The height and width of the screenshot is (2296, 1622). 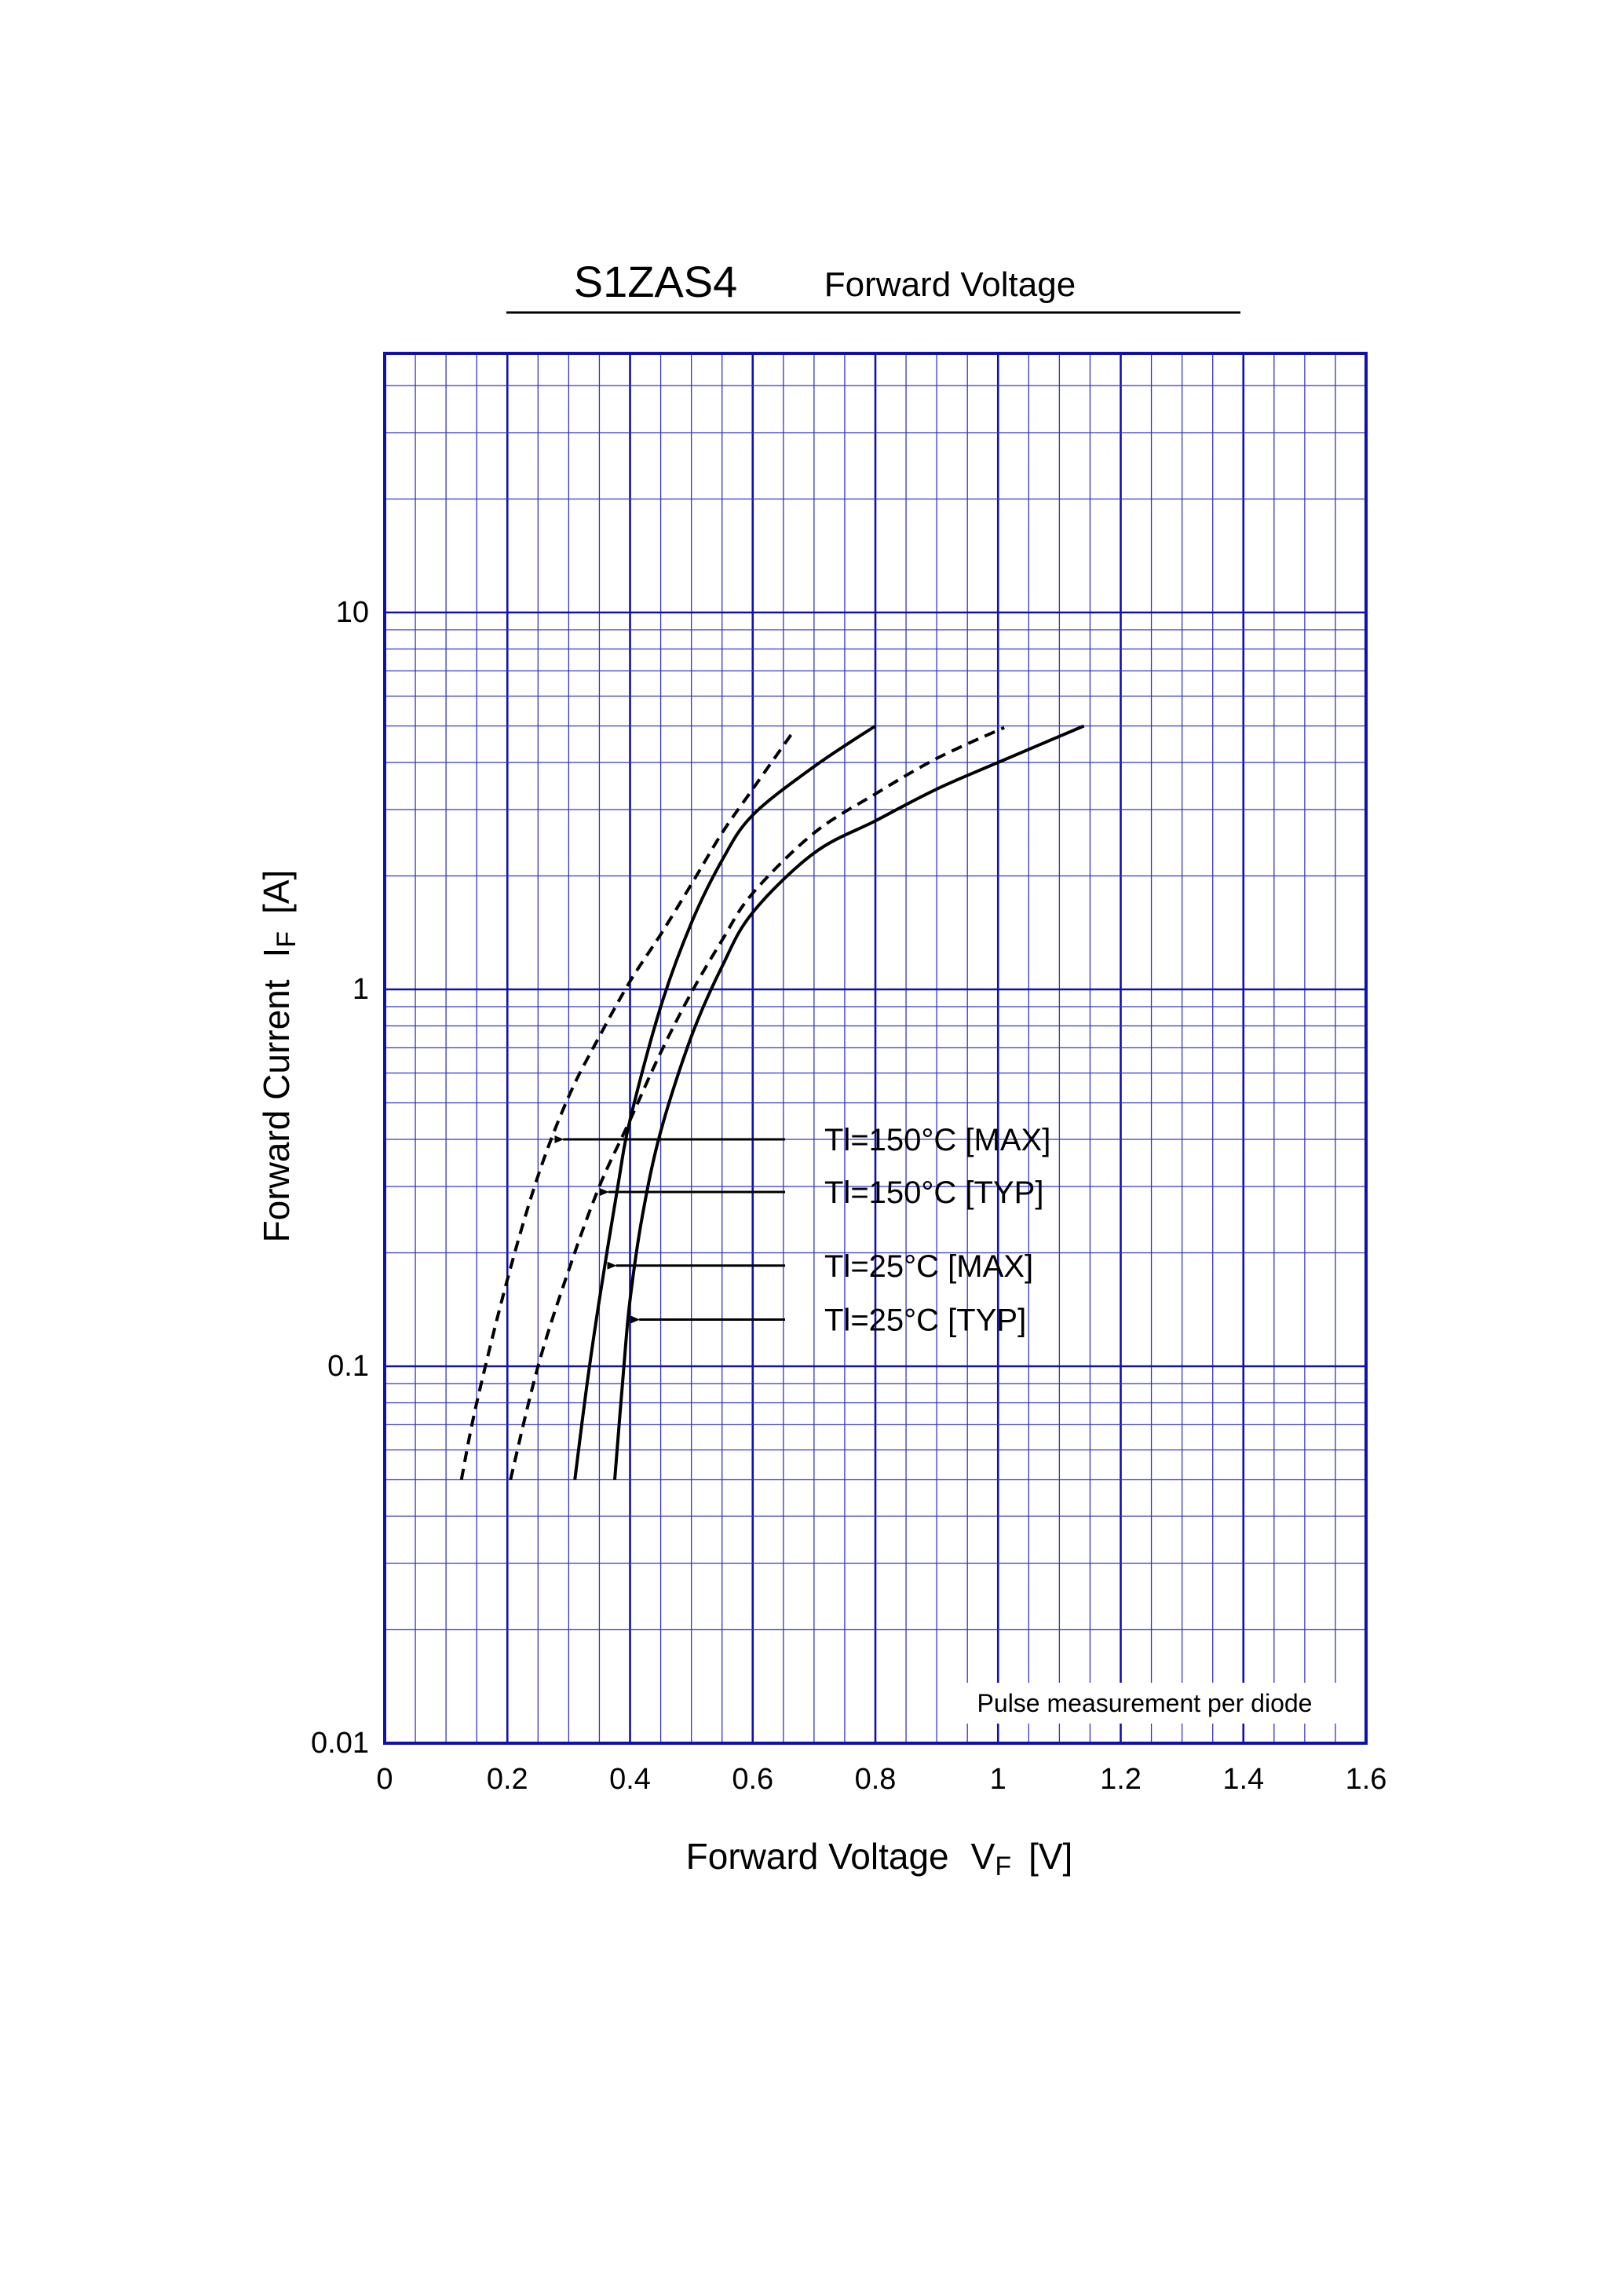 I want to click on x-tick-label: 1.4, so click(x=1243, y=1779).